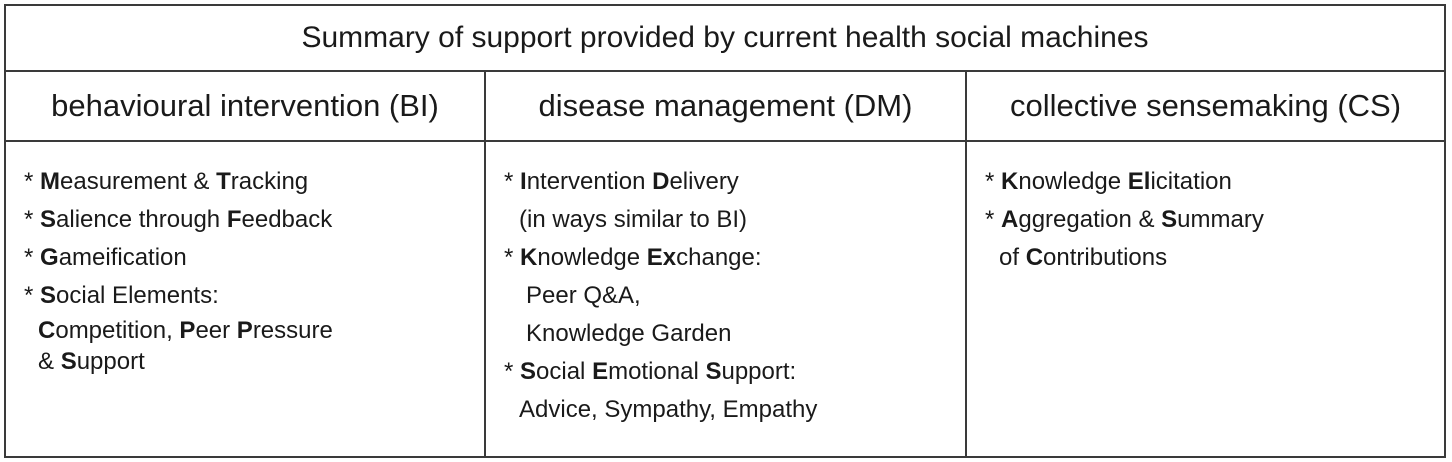 The width and height of the screenshot is (1452, 462). Describe the element at coordinates (216, 330) in the screenshot. I see `item-text: eer` at that location.